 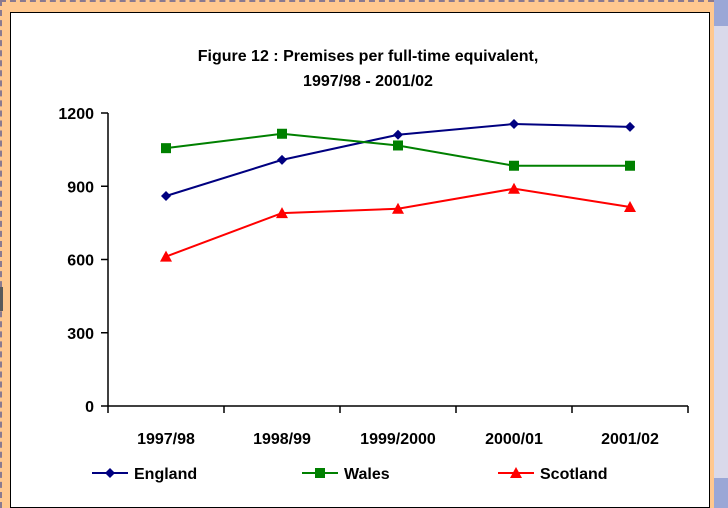 What do you see at coordinates (721, 13) in the screenshot?
I see `window-edge-top` at bounding box center [721, 13].